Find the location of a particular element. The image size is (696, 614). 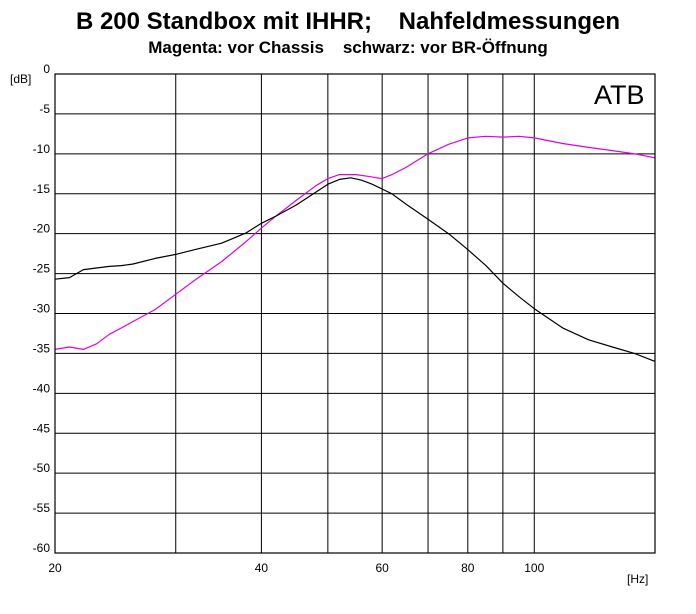

x-tick-label: 40 is located at coordinates (262, 568).